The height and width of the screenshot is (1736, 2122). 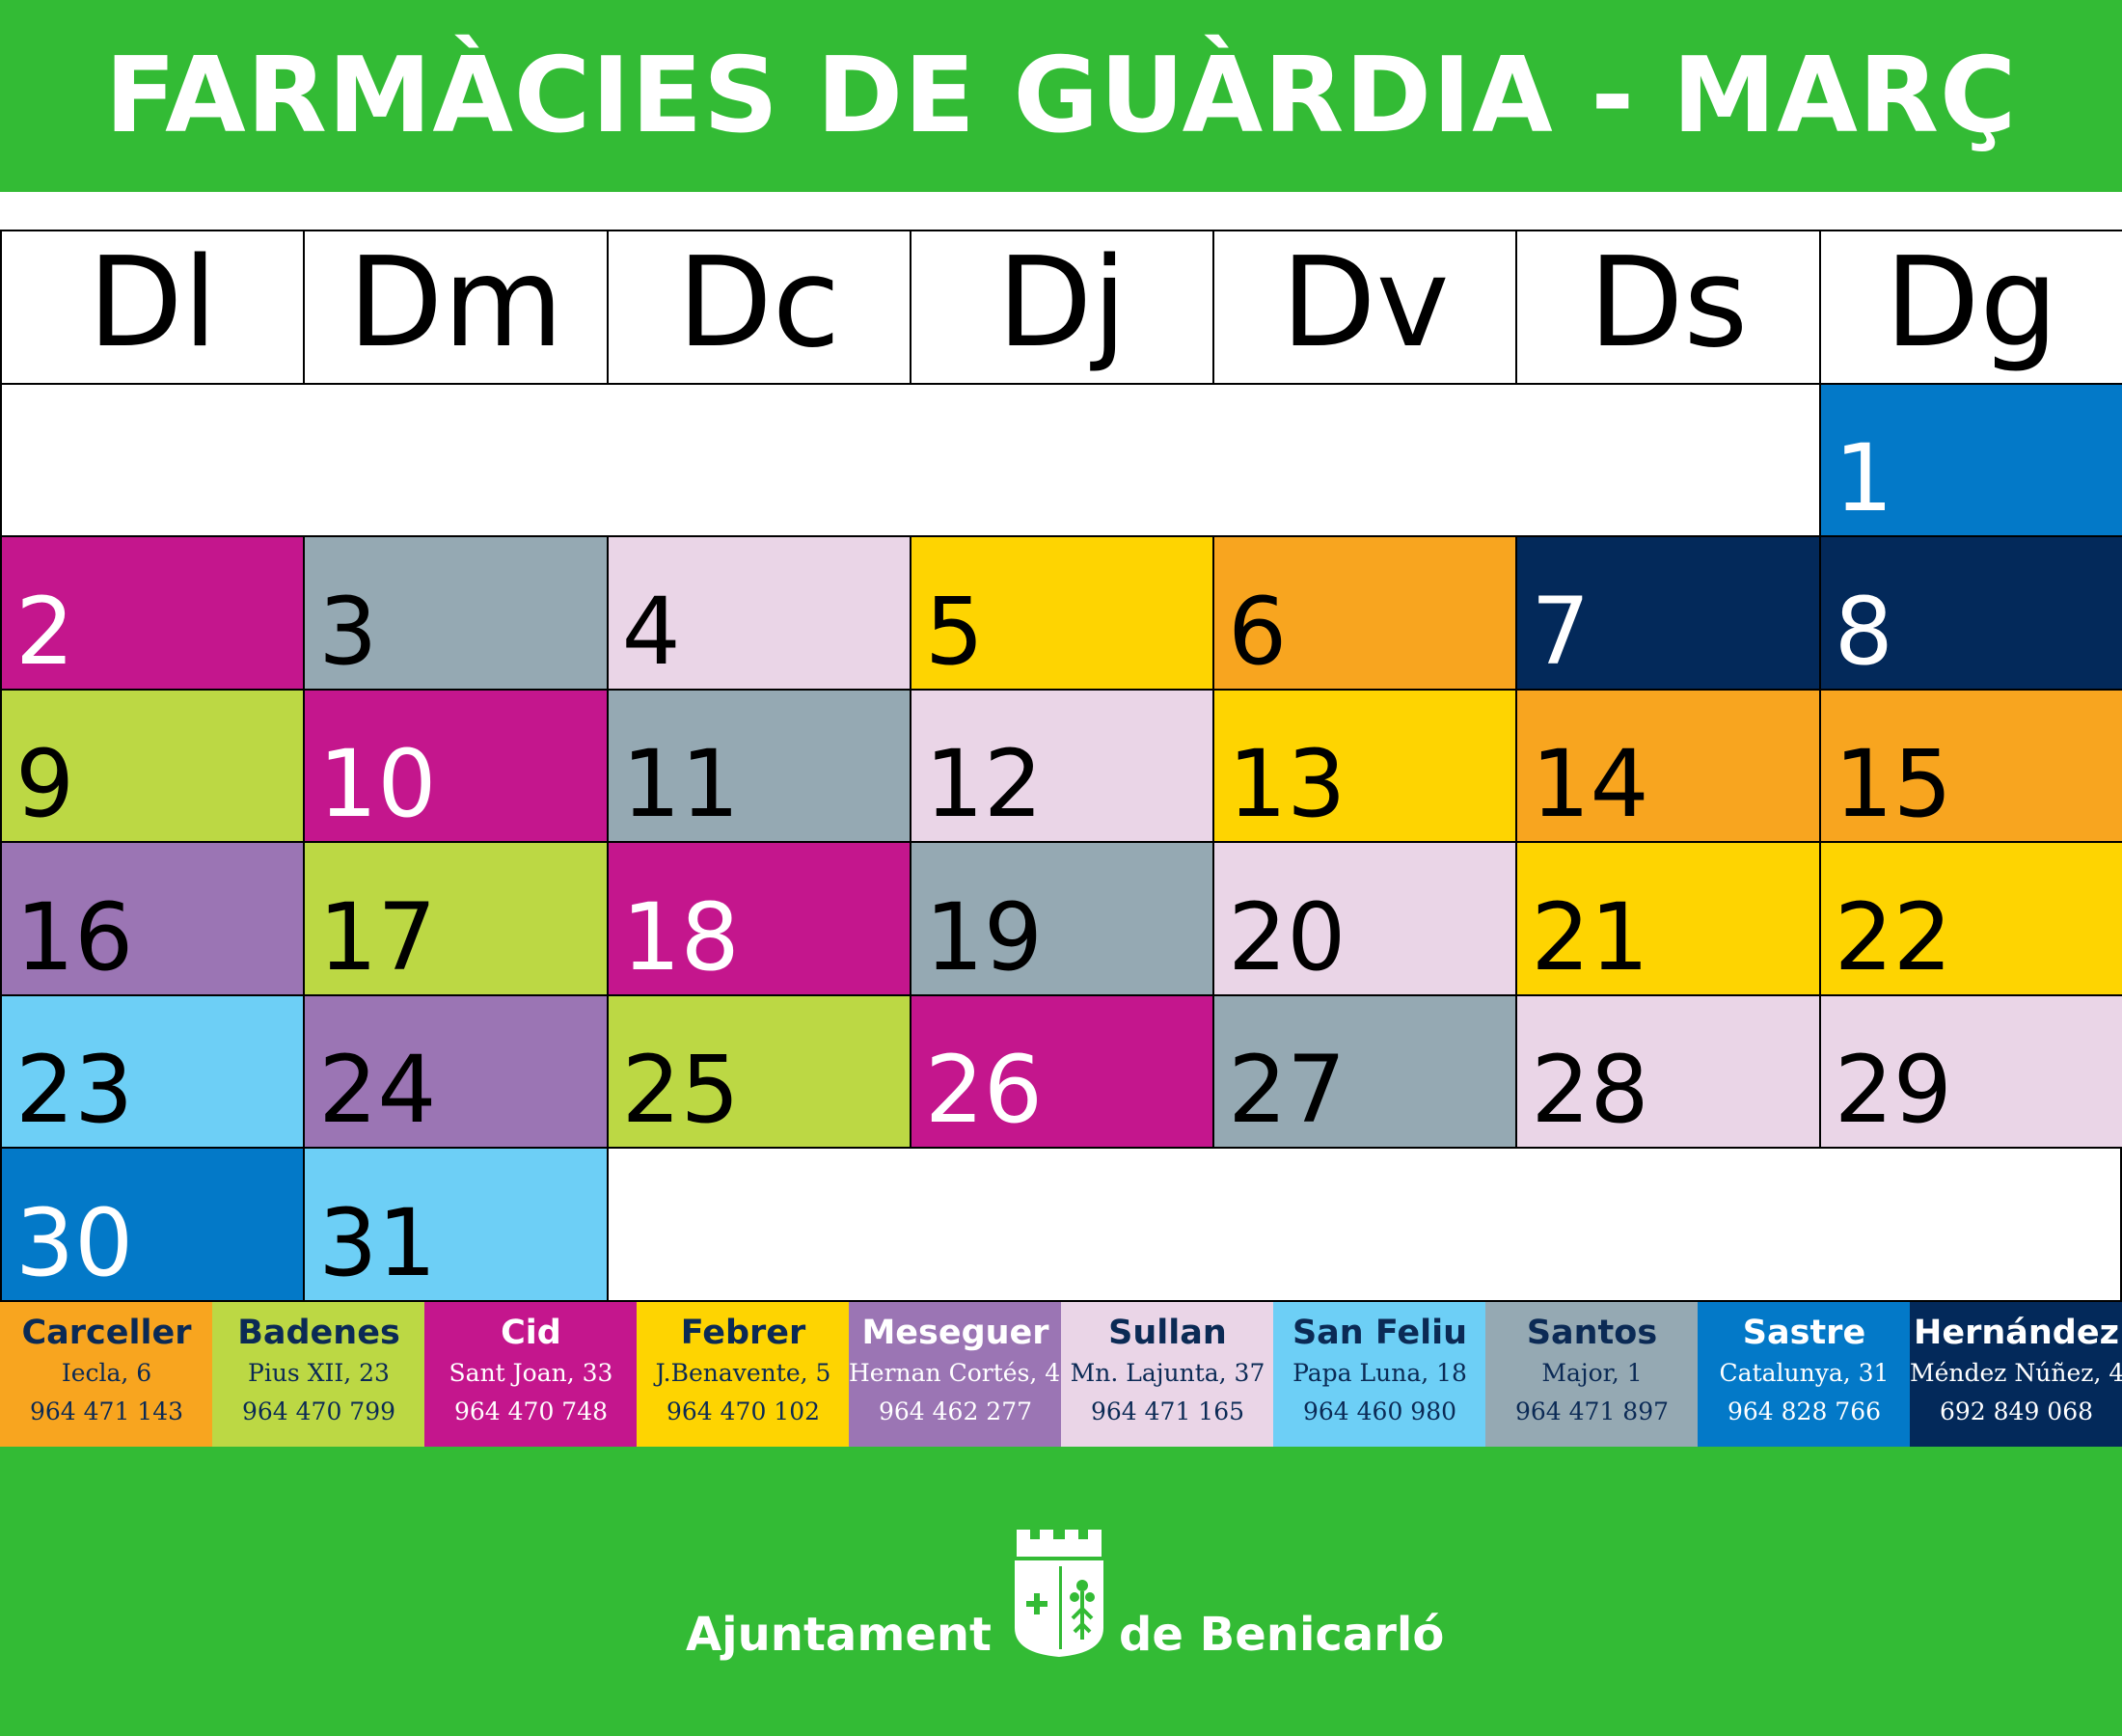 I want to click on pharmacy-address: Major, 1, so click(x=1592, y=1373).